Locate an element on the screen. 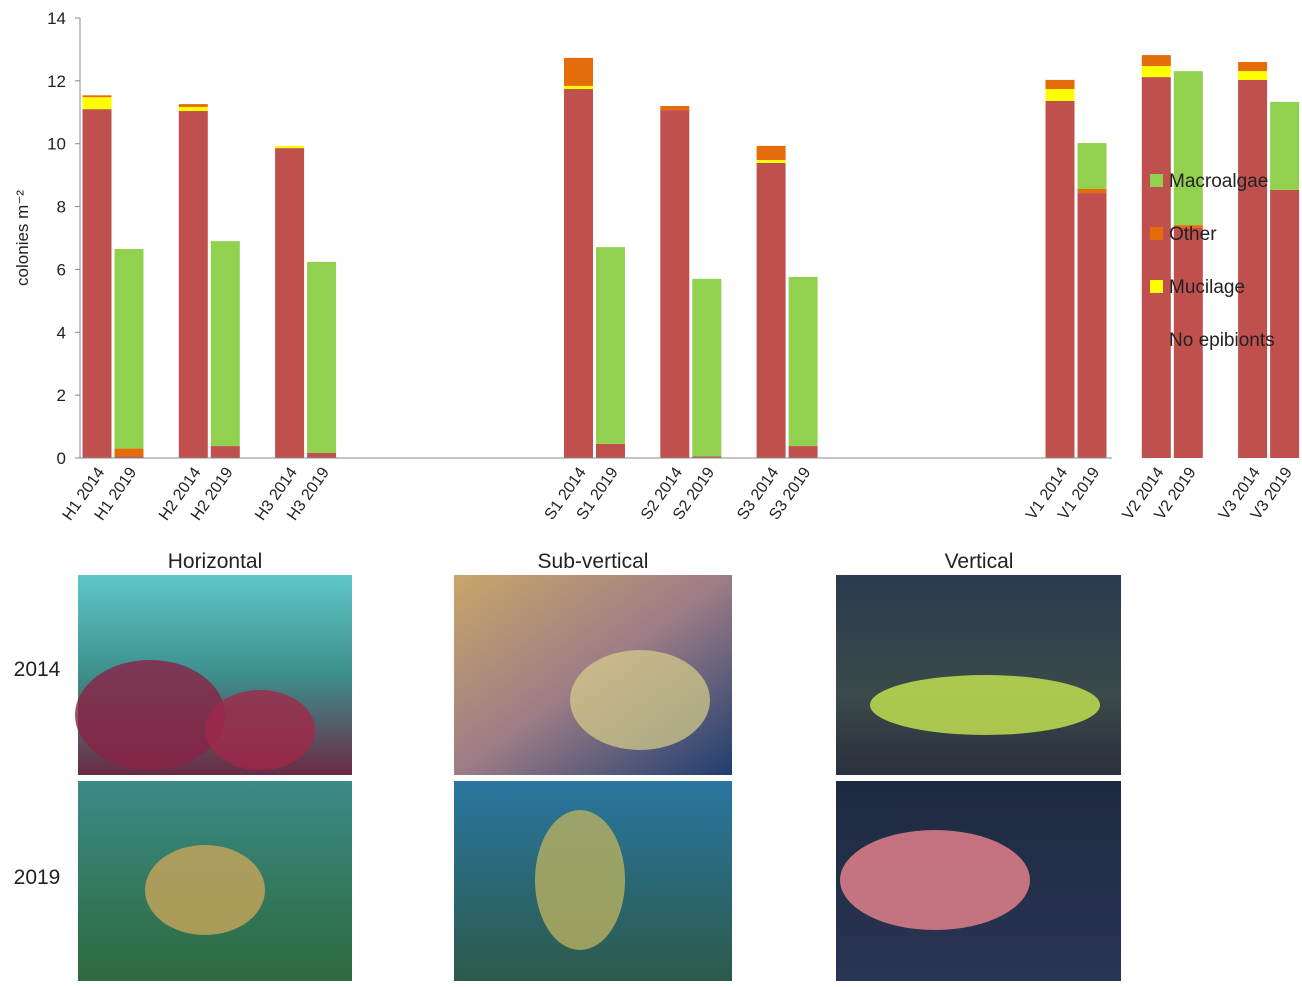 Image resolution: width=1302 pixels, height=987 pixels. legend-label: Mucilage is located at coordinates (1207, 287).